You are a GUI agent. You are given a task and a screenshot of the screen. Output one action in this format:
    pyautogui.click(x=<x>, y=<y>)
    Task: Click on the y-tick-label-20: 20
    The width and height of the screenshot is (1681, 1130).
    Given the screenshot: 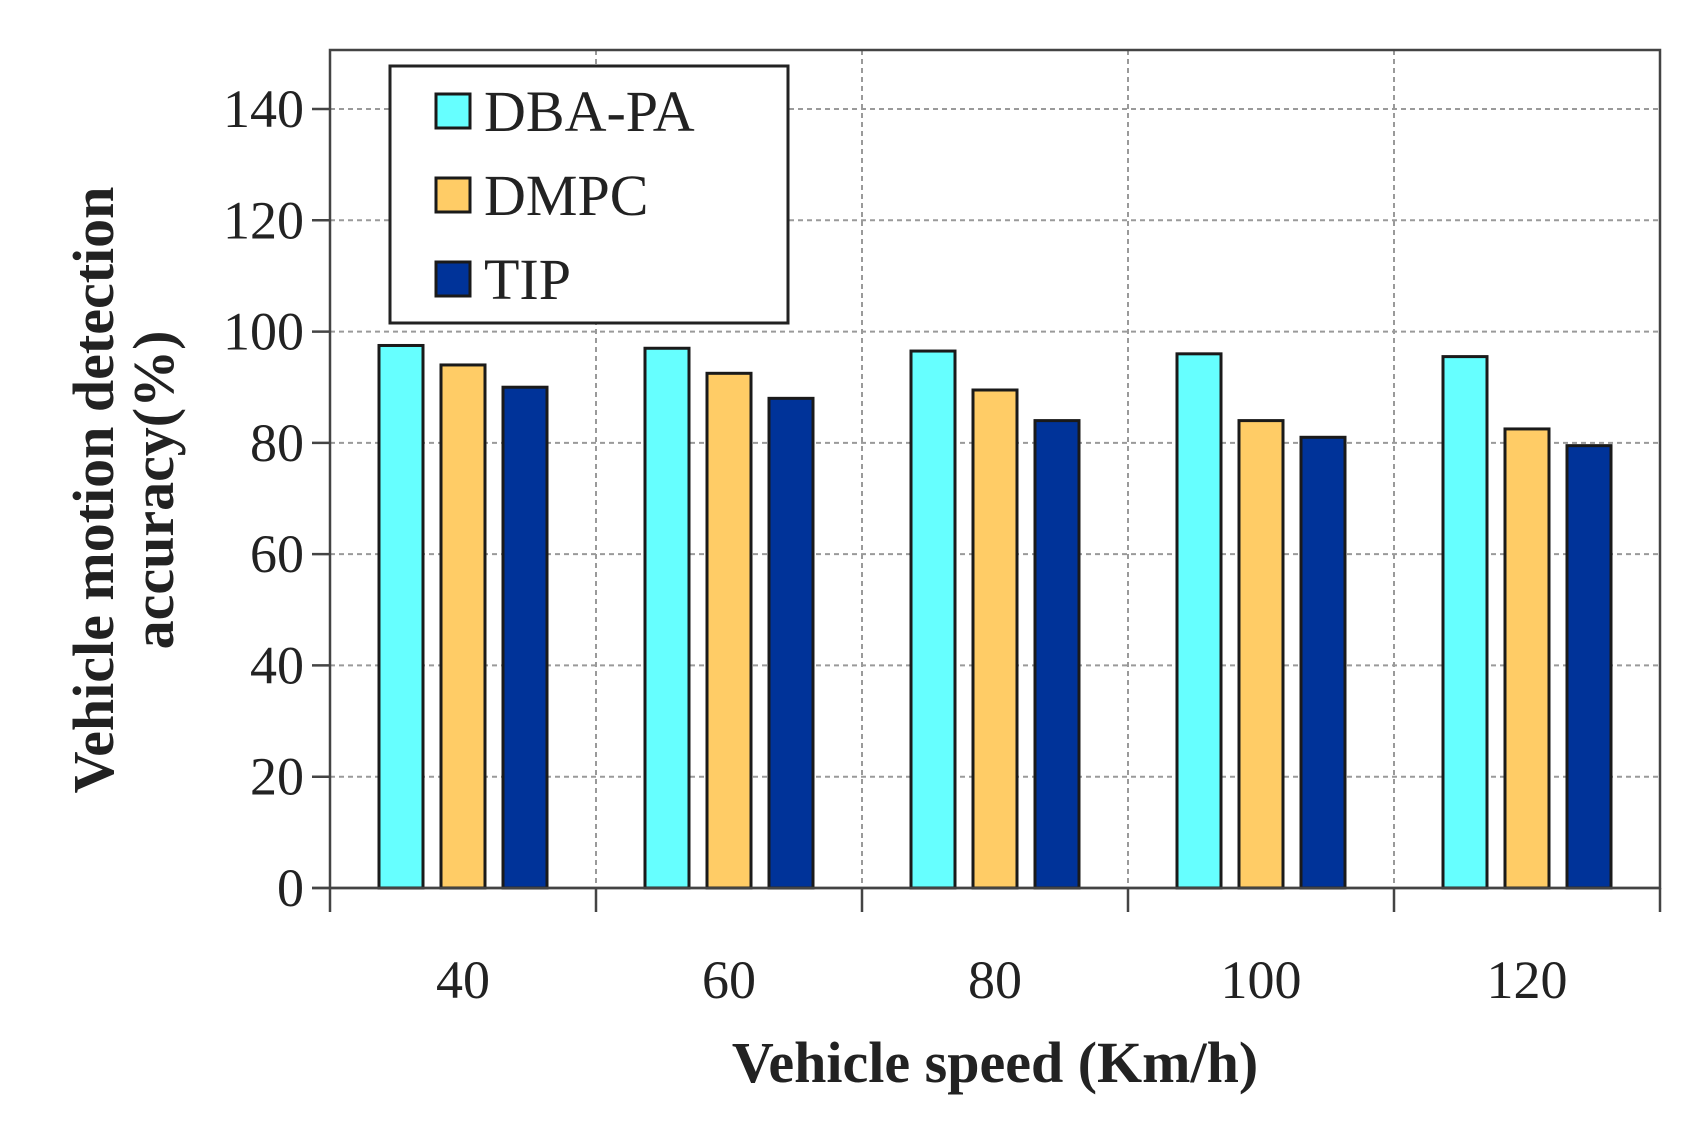 What is the action you would take?
    pyautogui.click(x=277, y=777)
    